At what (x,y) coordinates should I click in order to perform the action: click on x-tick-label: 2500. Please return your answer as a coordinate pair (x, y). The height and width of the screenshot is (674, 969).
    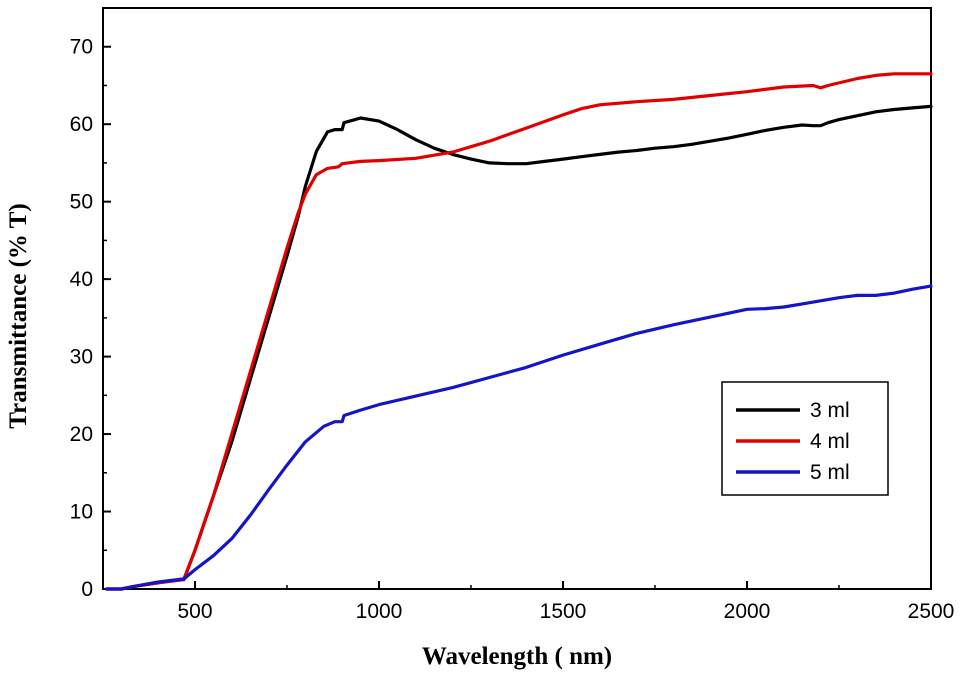
    Looking at the image, I should click on (931, 611).